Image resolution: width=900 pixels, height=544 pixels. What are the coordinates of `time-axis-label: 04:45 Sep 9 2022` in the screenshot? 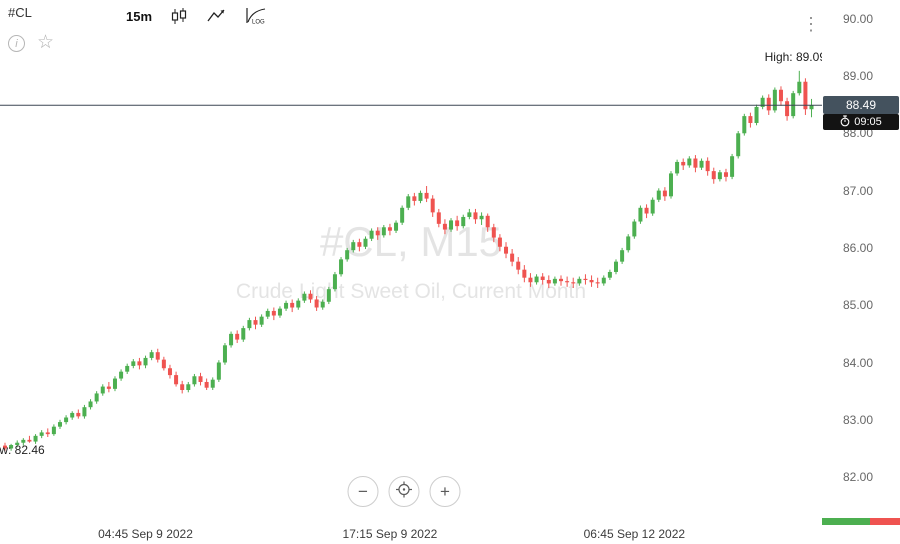 It's located at (145, 534).